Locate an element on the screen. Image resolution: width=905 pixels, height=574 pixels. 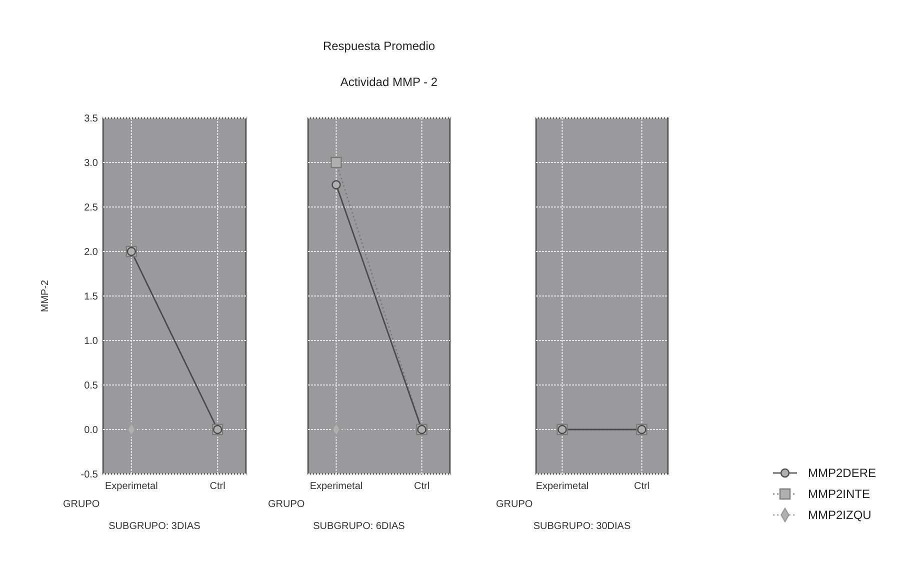
chart-title: Respuesta Promedio is located at coordinates (379, 46).